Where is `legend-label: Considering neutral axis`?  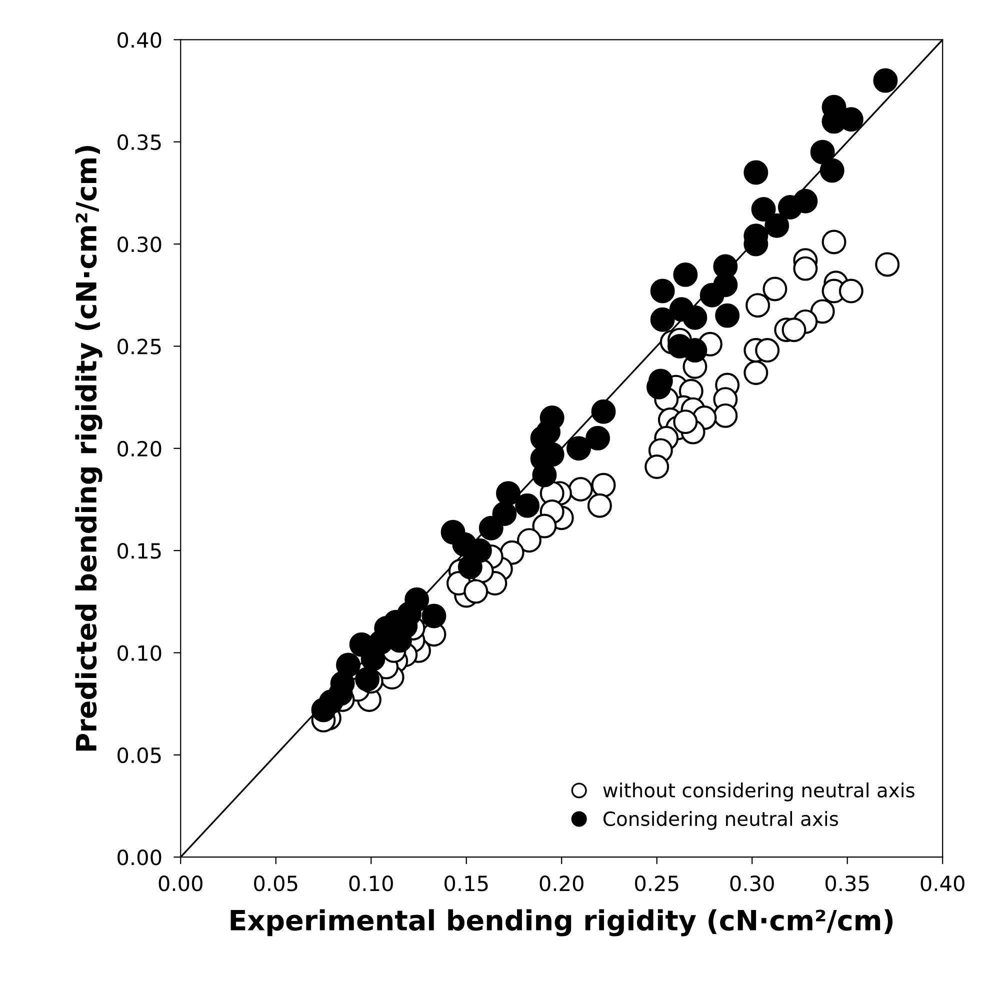 legend-label: Considering neutral axis is located at coordinates (721, 820).